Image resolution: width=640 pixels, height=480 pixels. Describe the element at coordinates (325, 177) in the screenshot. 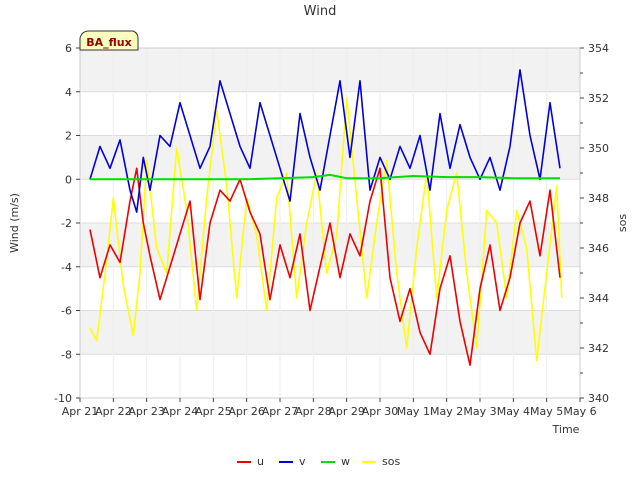

I see `series-w-line` at that location.